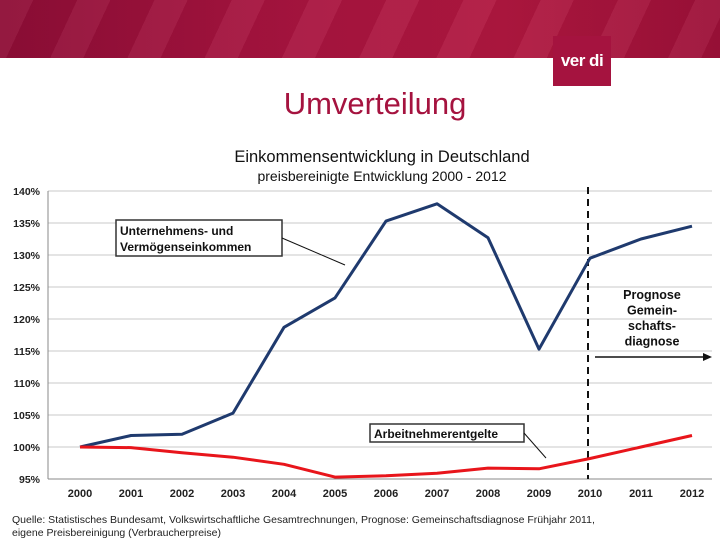 The height and width of the screenshot is (540, 720). What do you see at coordinates (27, 288) in the screenshot?
I see `y-tick-label: 125%` at bounding box center [27, 288].